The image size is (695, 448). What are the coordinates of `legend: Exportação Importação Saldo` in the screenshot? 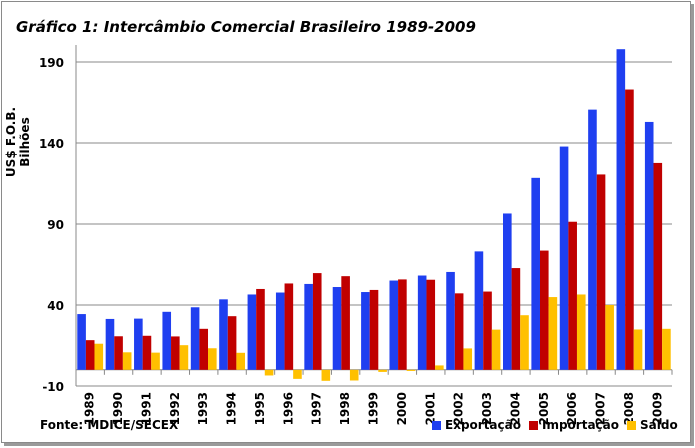 It's located at (555, 425).